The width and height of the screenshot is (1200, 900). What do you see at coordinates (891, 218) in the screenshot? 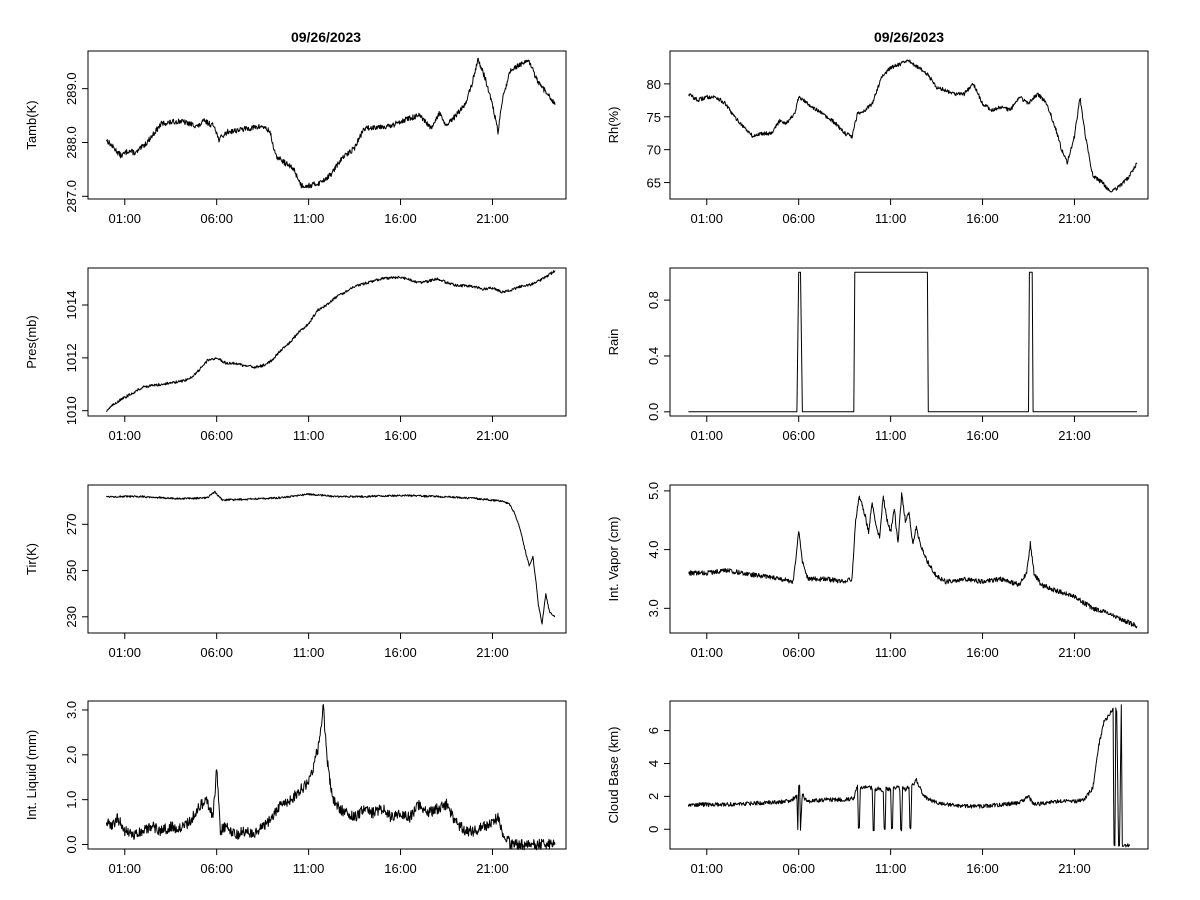
I see `rh-x-tick-label: 11:00` at bounding box center [891, 218].